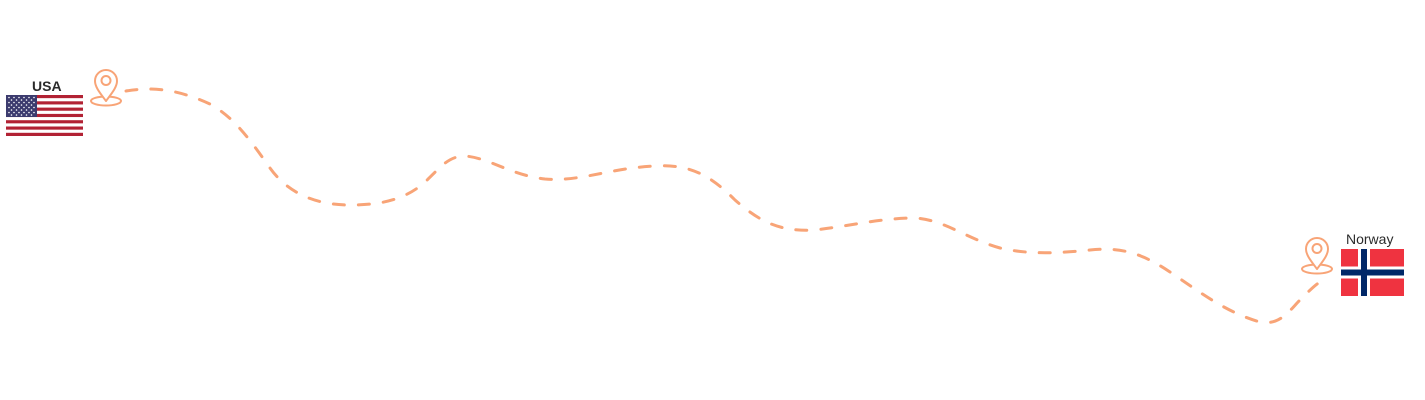 This screenshot has height=400, width=1425. What do you see at coordinates (47, 86) in the screenshot?
I see `origin-country-label: USA` at bounding box center [47, 86].